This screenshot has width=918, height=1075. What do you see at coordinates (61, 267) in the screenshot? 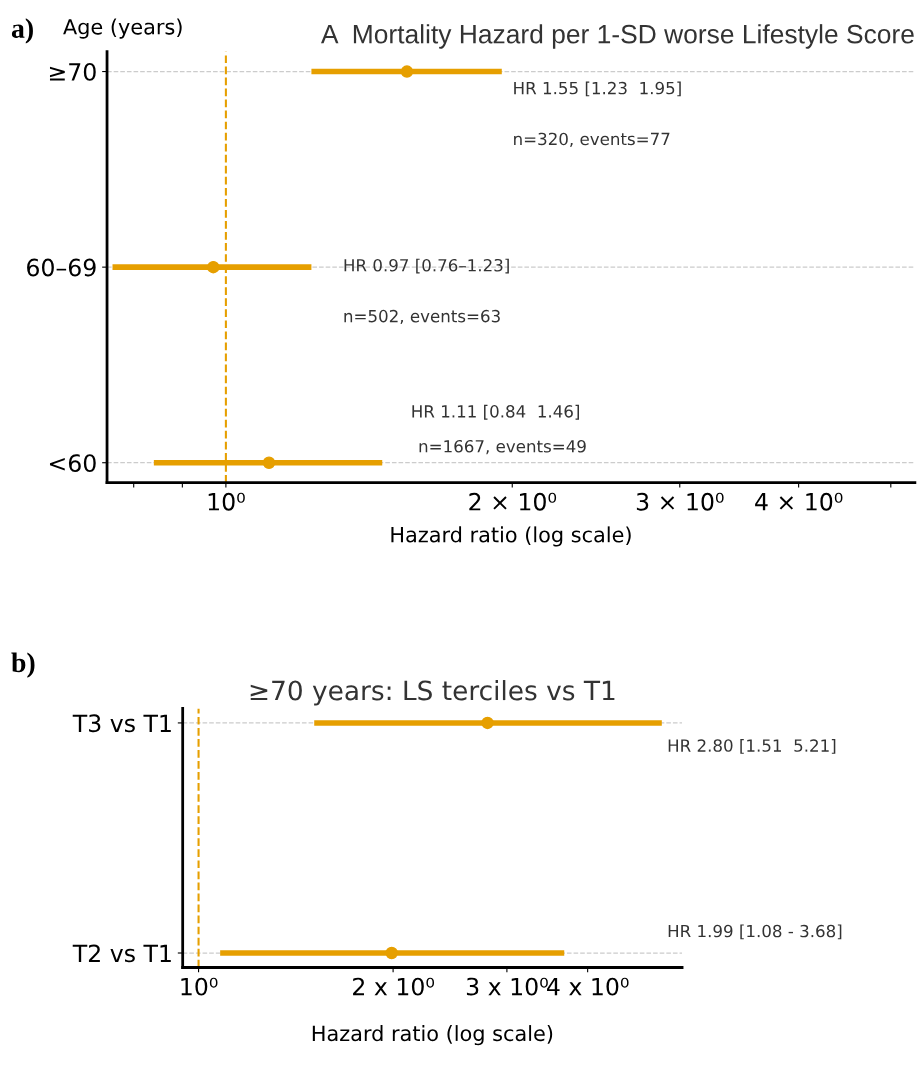
I see `y-tick-label: 60–69` at bounding box center [61, 267].